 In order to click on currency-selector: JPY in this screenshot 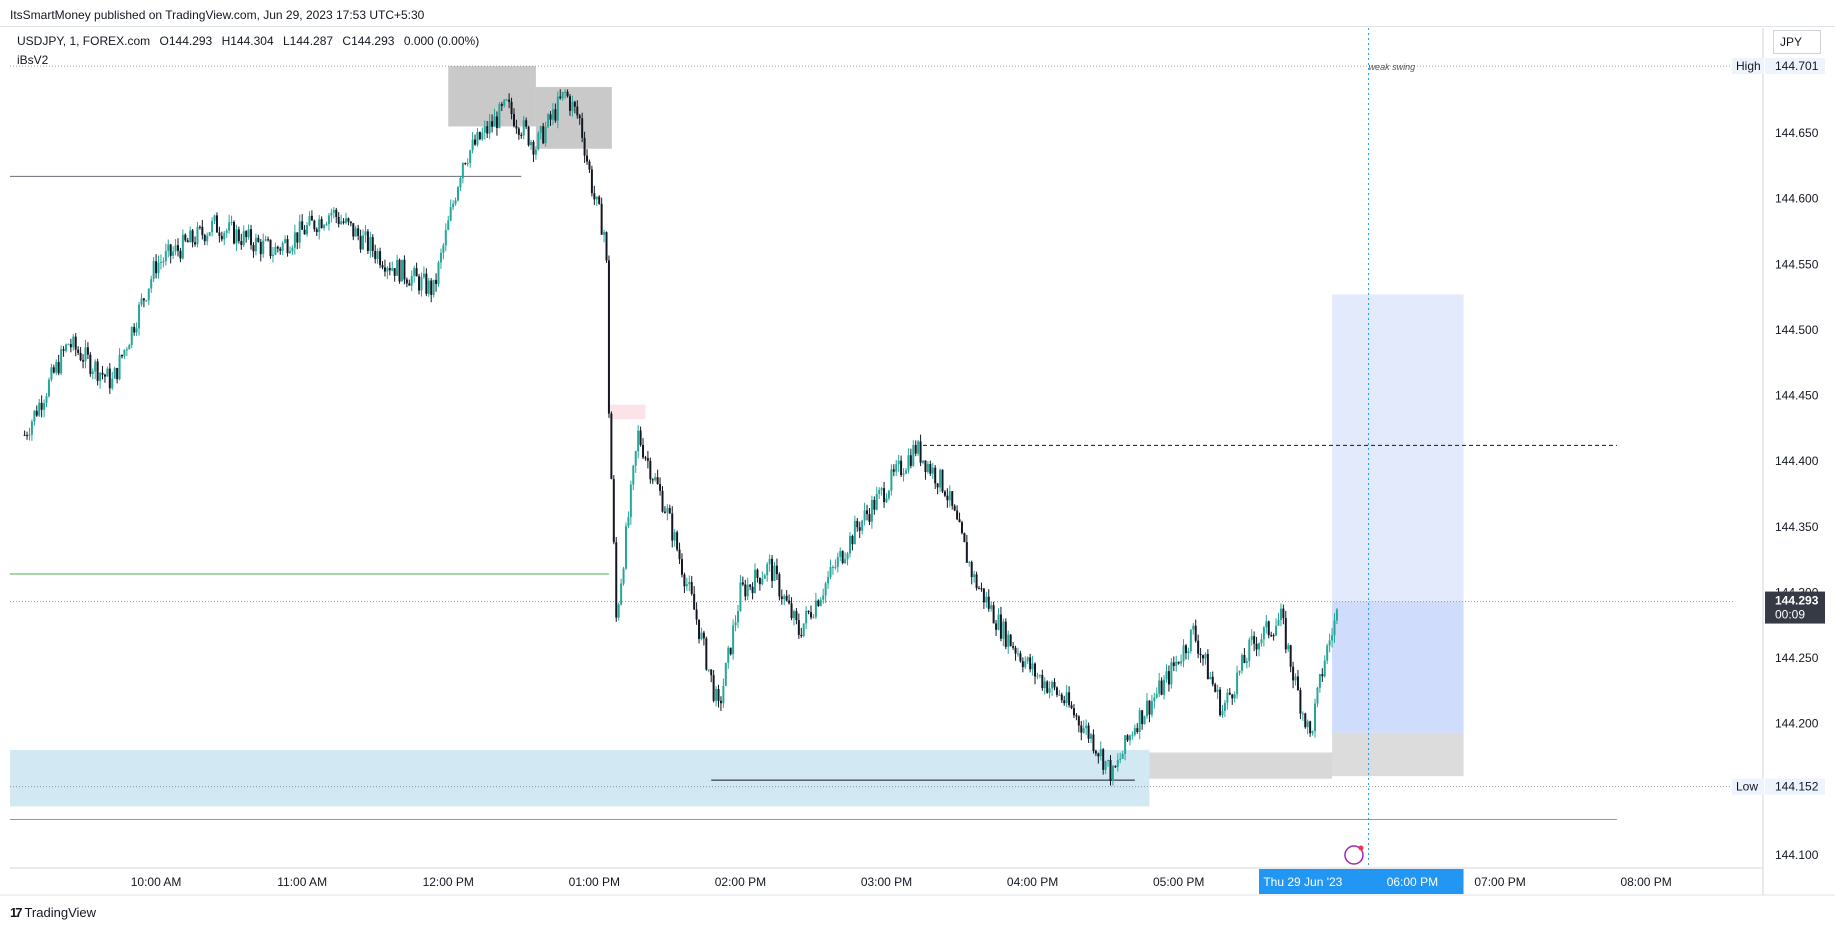, I will do `click(1797, 42)`.